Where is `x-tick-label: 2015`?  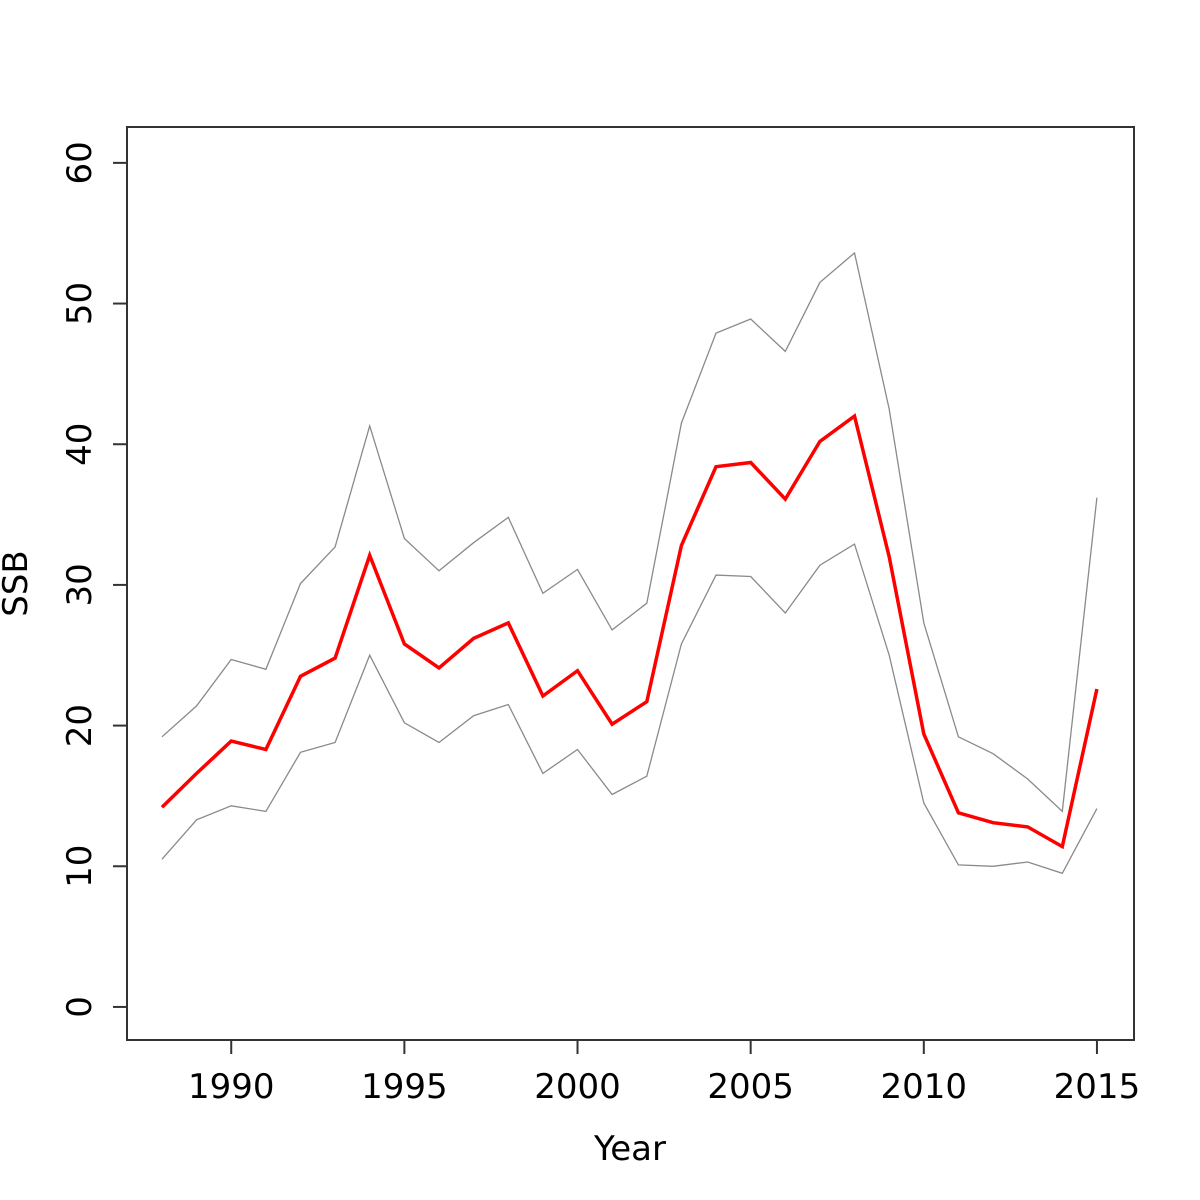
x-tick-label: 2015 is located at coordinates (1097, 1087).